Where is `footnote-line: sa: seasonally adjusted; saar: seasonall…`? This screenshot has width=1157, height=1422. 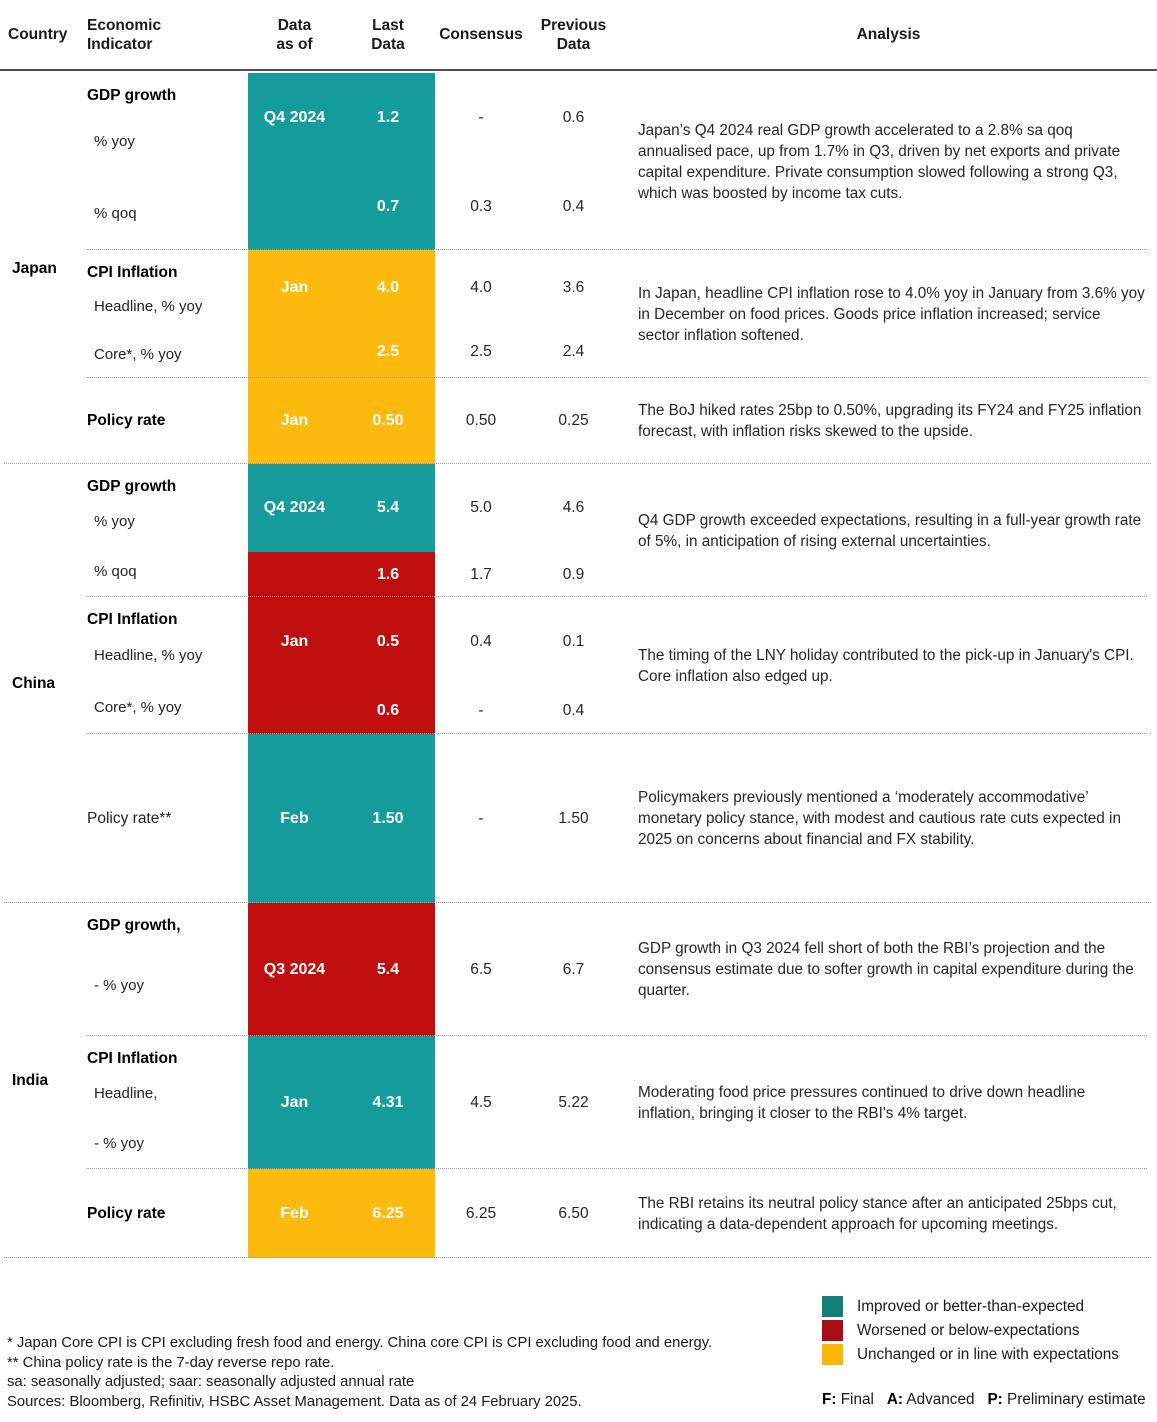
footnote-line: sa: seasonally adjusted; saar: seasonall… is located at coordinates (211, 1382).